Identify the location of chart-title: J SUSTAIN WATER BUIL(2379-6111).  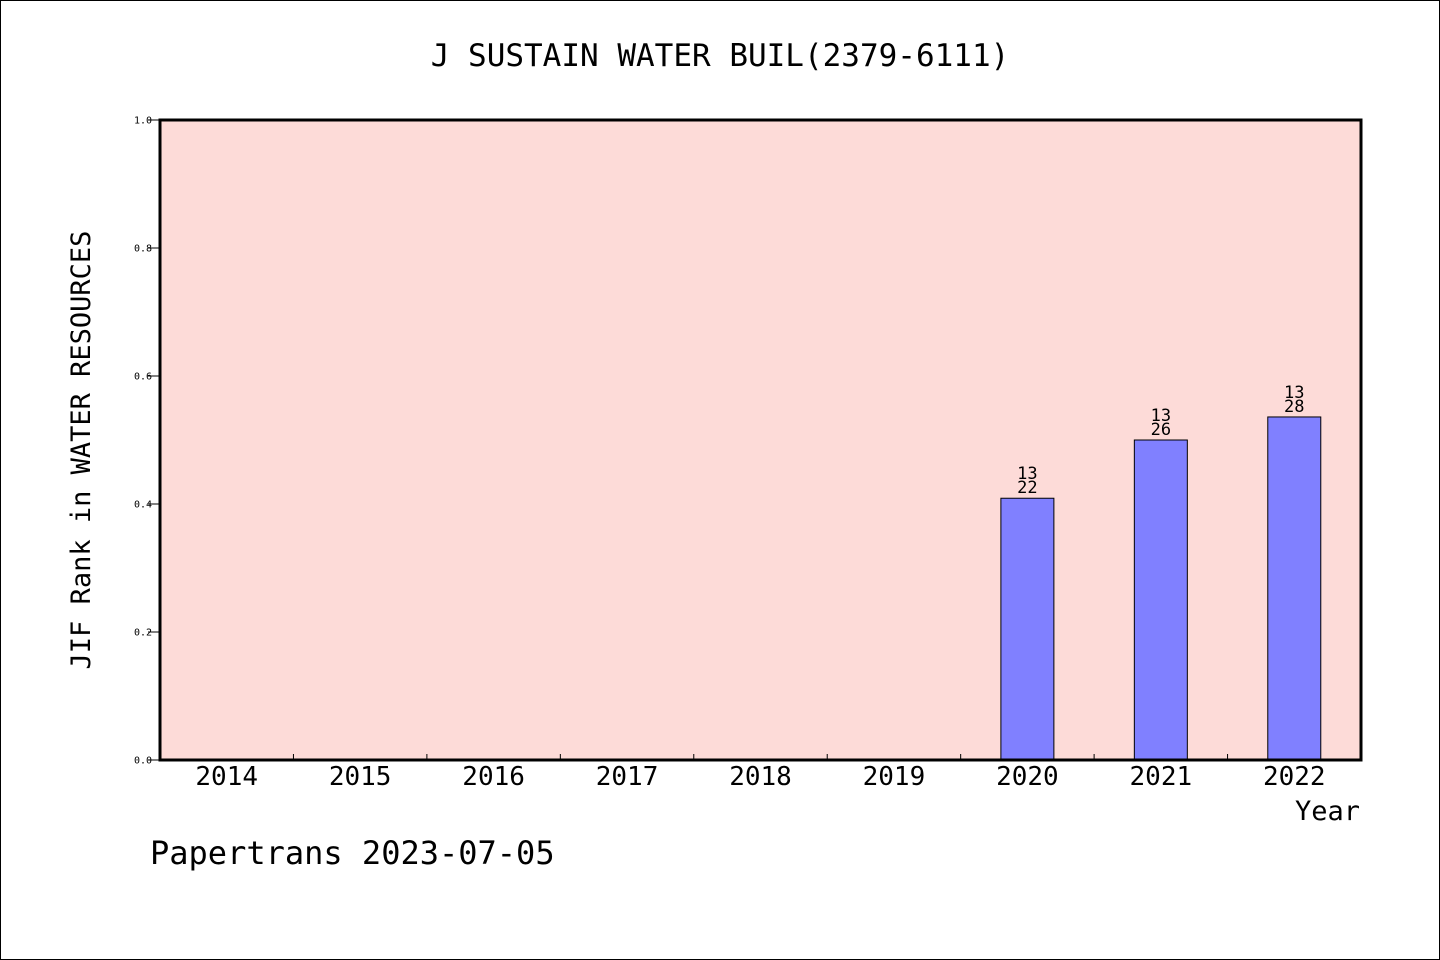
(720, 56).